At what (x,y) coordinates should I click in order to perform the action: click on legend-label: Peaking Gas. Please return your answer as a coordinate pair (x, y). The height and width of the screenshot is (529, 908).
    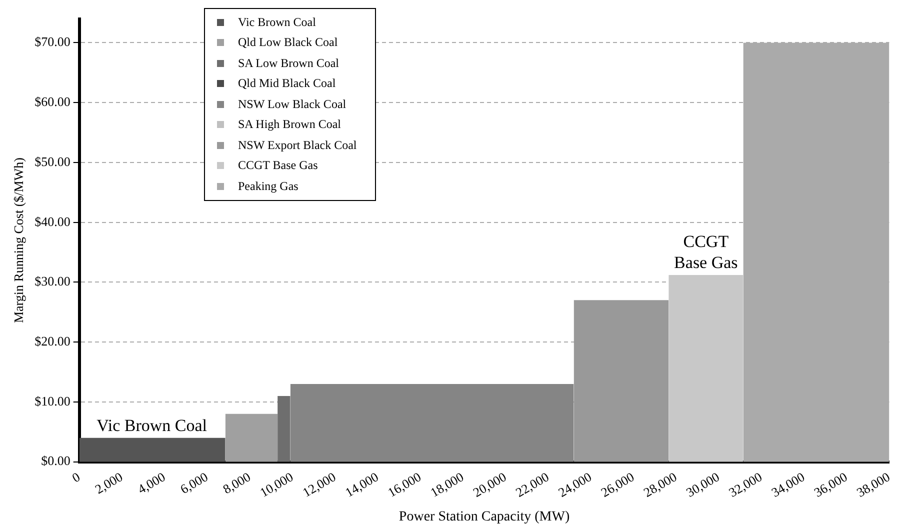
    Looking at the image, I should click on (268, 186).